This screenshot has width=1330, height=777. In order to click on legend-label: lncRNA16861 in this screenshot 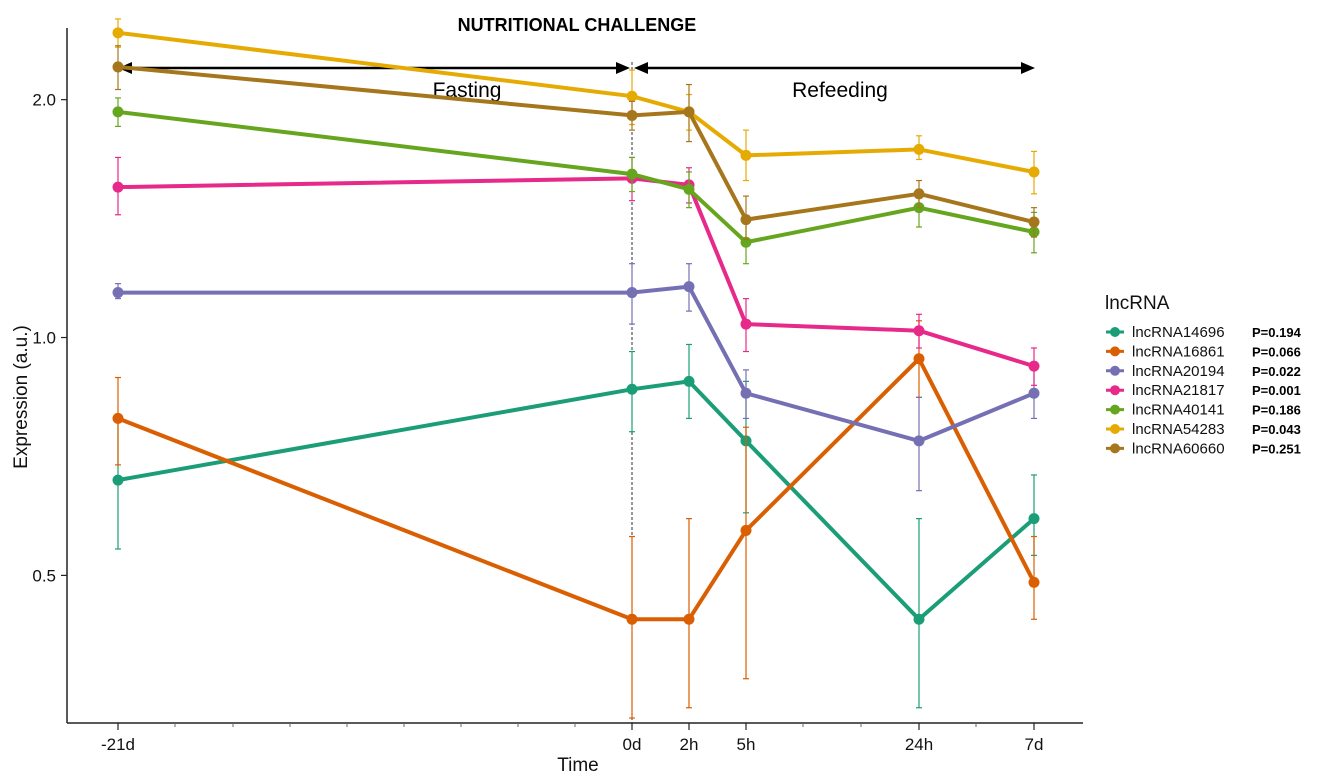, I will do `click(1178, 351)`.